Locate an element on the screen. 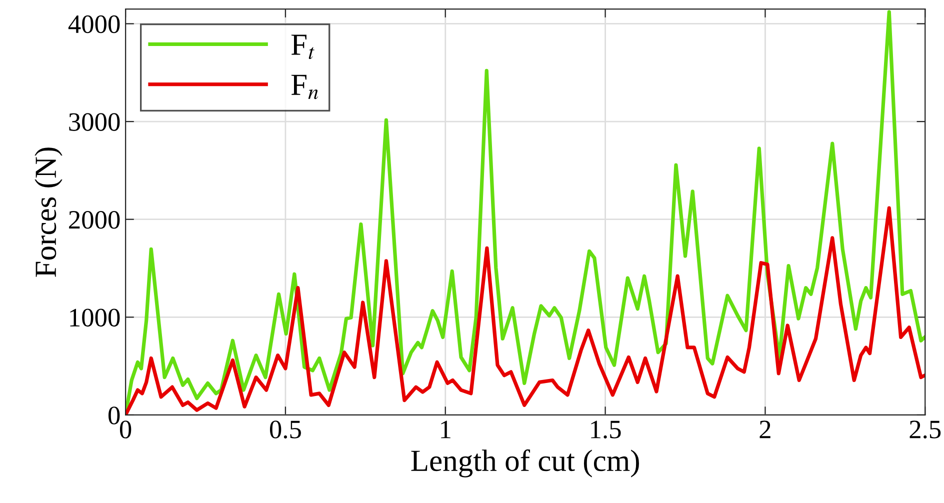 This screenshot has height=503, width=944. legend-label: F$_{t}$ is located at coordinates (302, 47).